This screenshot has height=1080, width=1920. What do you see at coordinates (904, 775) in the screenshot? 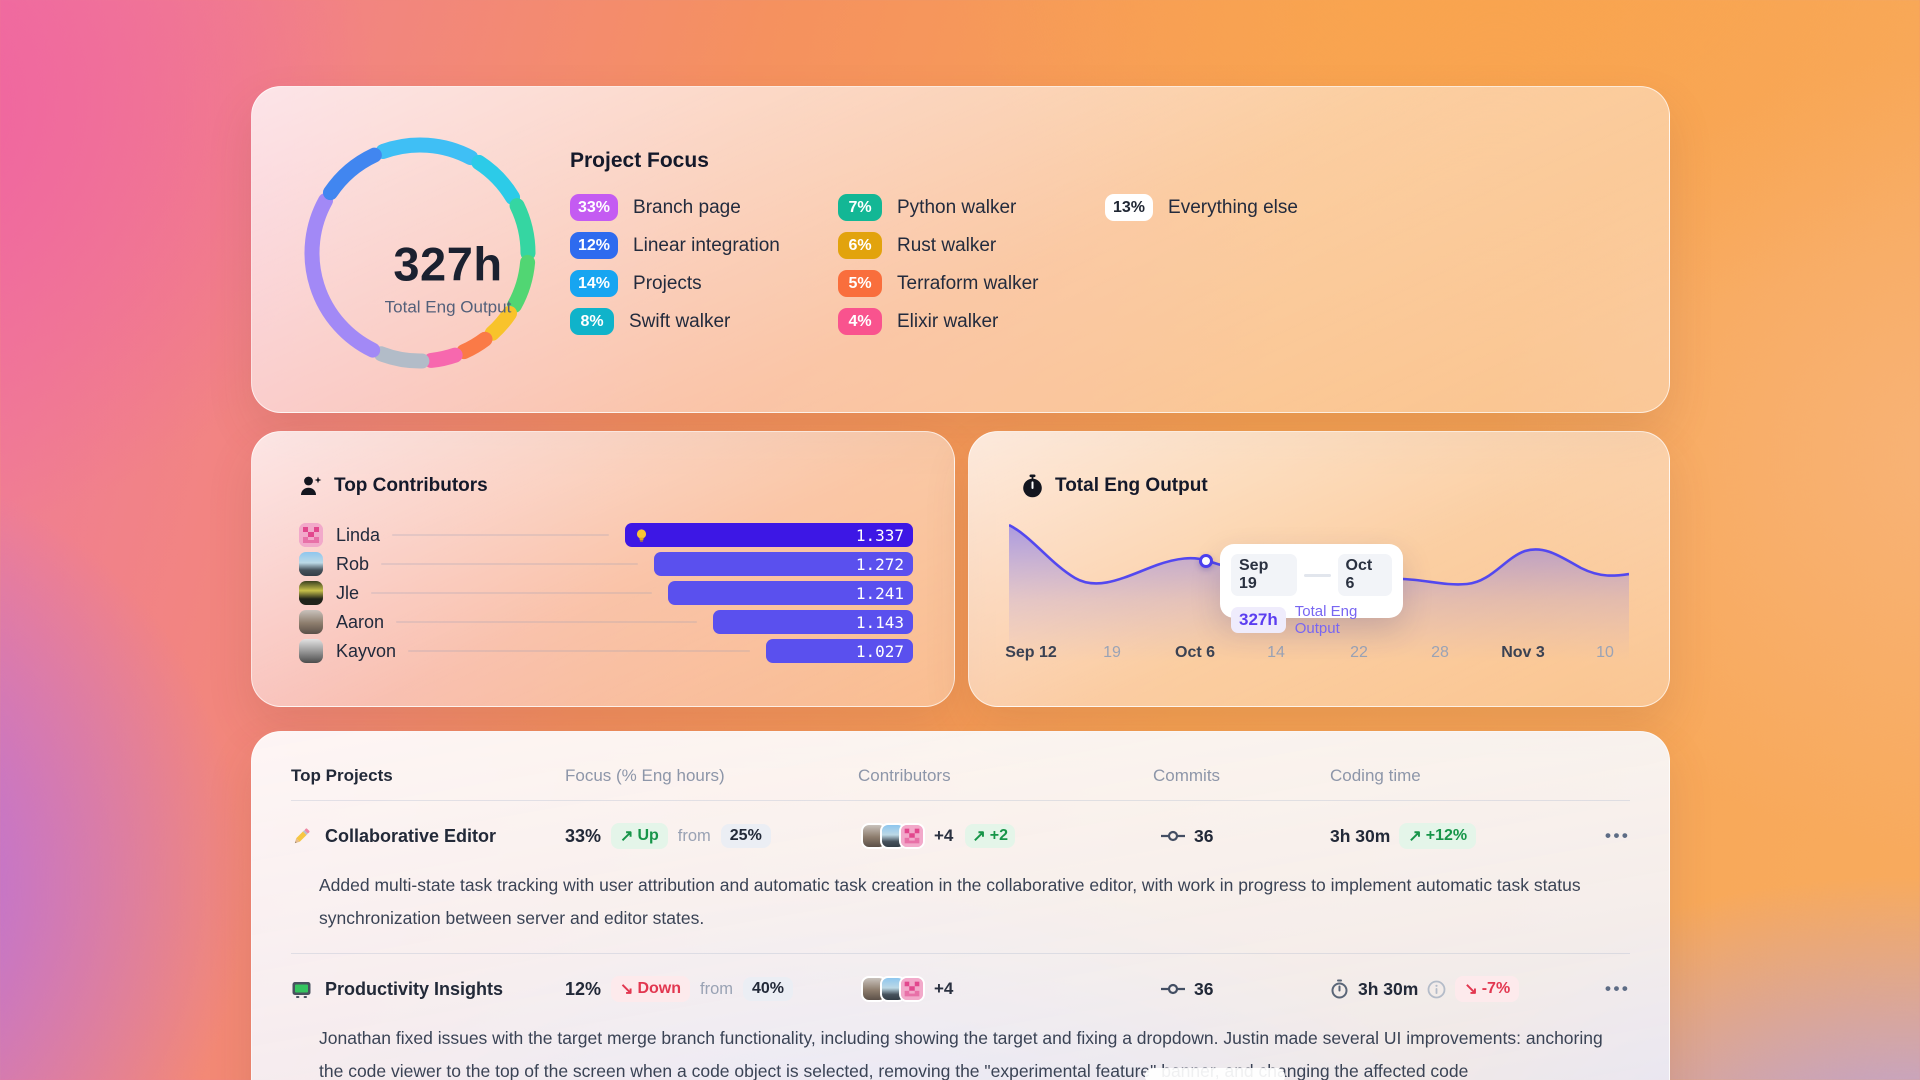
I see `header-contributors: Contributors` at bounding box center [904, 775].